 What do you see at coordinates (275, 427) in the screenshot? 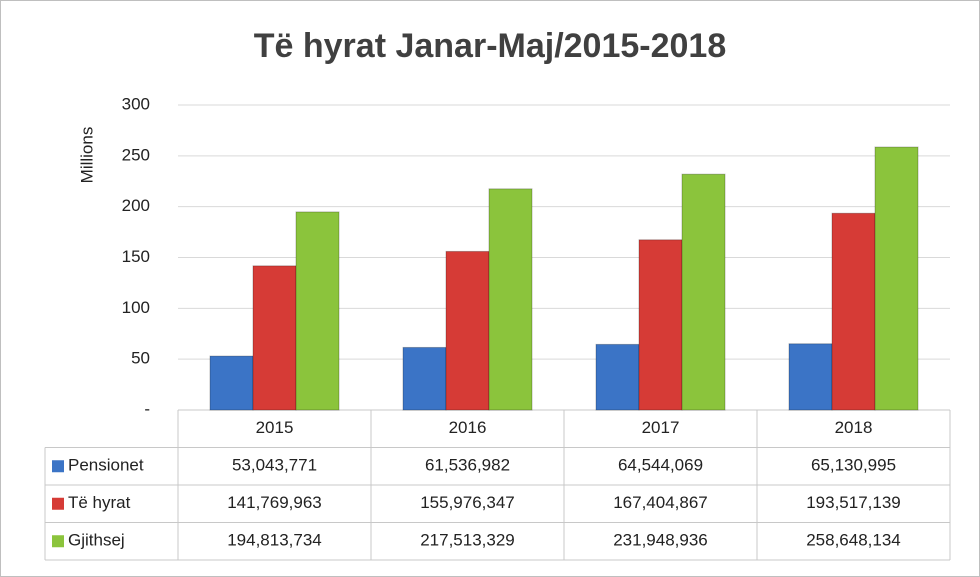
I see `x-tick-label: 2015` at bounding box center [275, 427].